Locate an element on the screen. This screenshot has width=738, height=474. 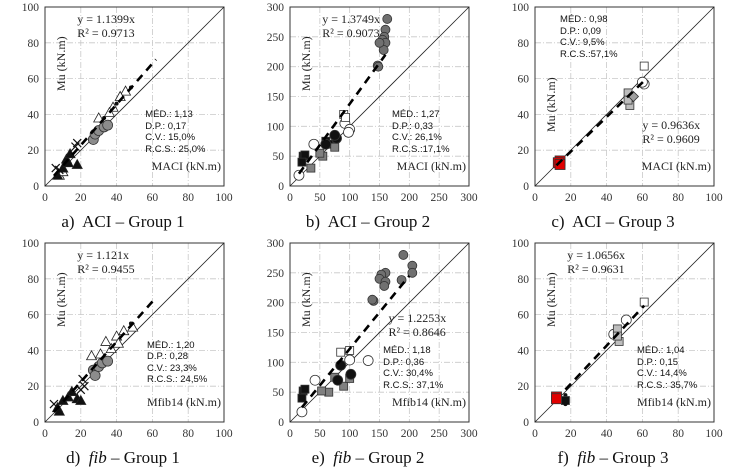
y-tick-label: 250 is located at coordinates (276, 38).